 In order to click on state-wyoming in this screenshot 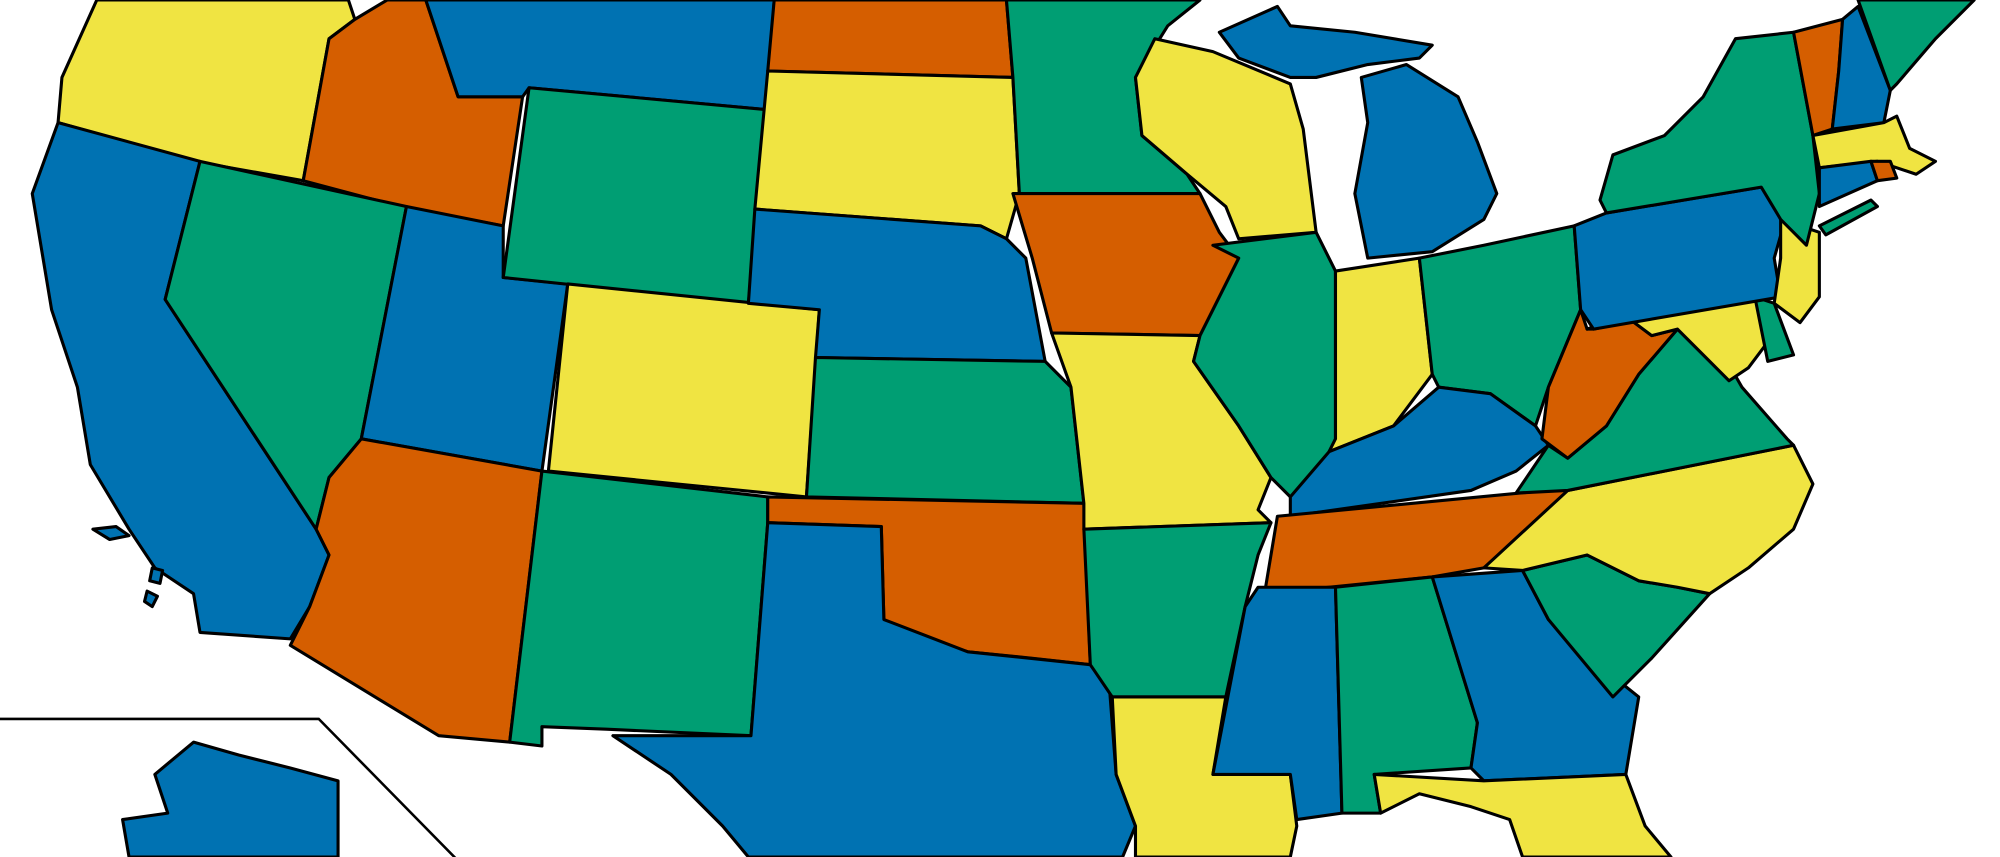, I will do `click(635, 195)`.